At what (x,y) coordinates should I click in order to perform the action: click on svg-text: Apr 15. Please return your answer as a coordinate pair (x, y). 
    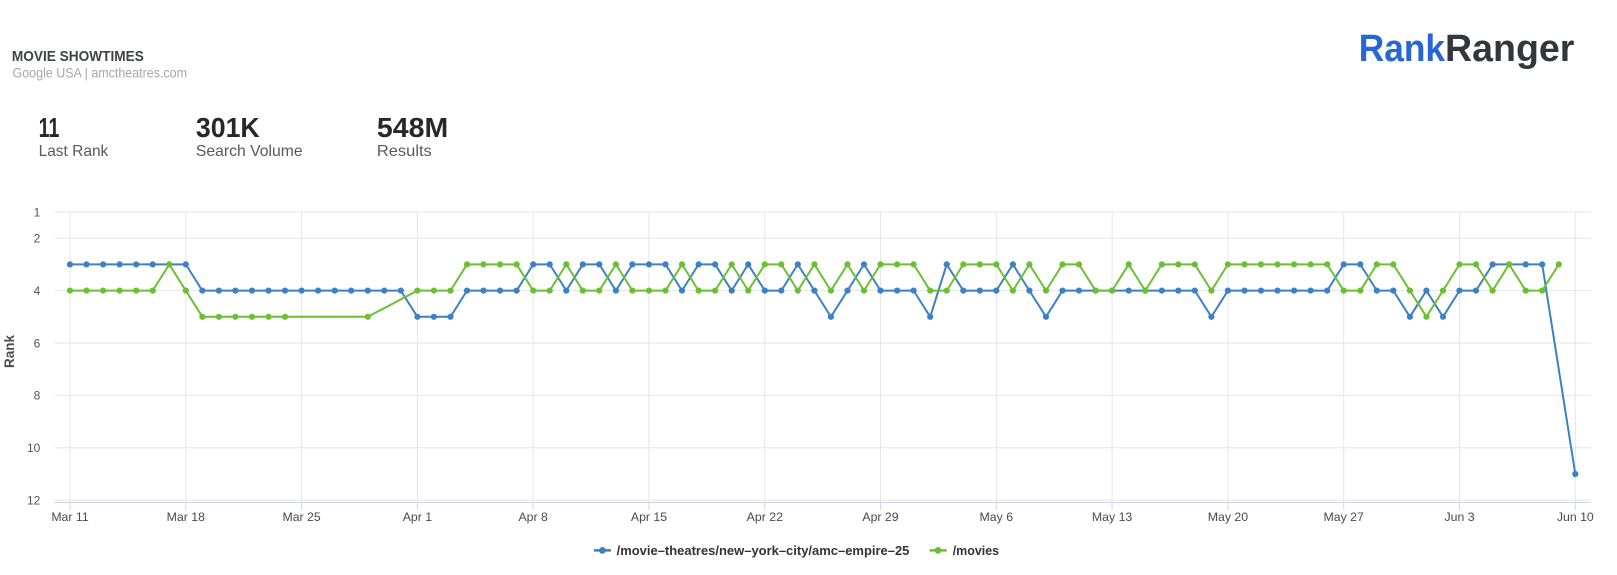
    Looking at the image, I should click on (649, 517).